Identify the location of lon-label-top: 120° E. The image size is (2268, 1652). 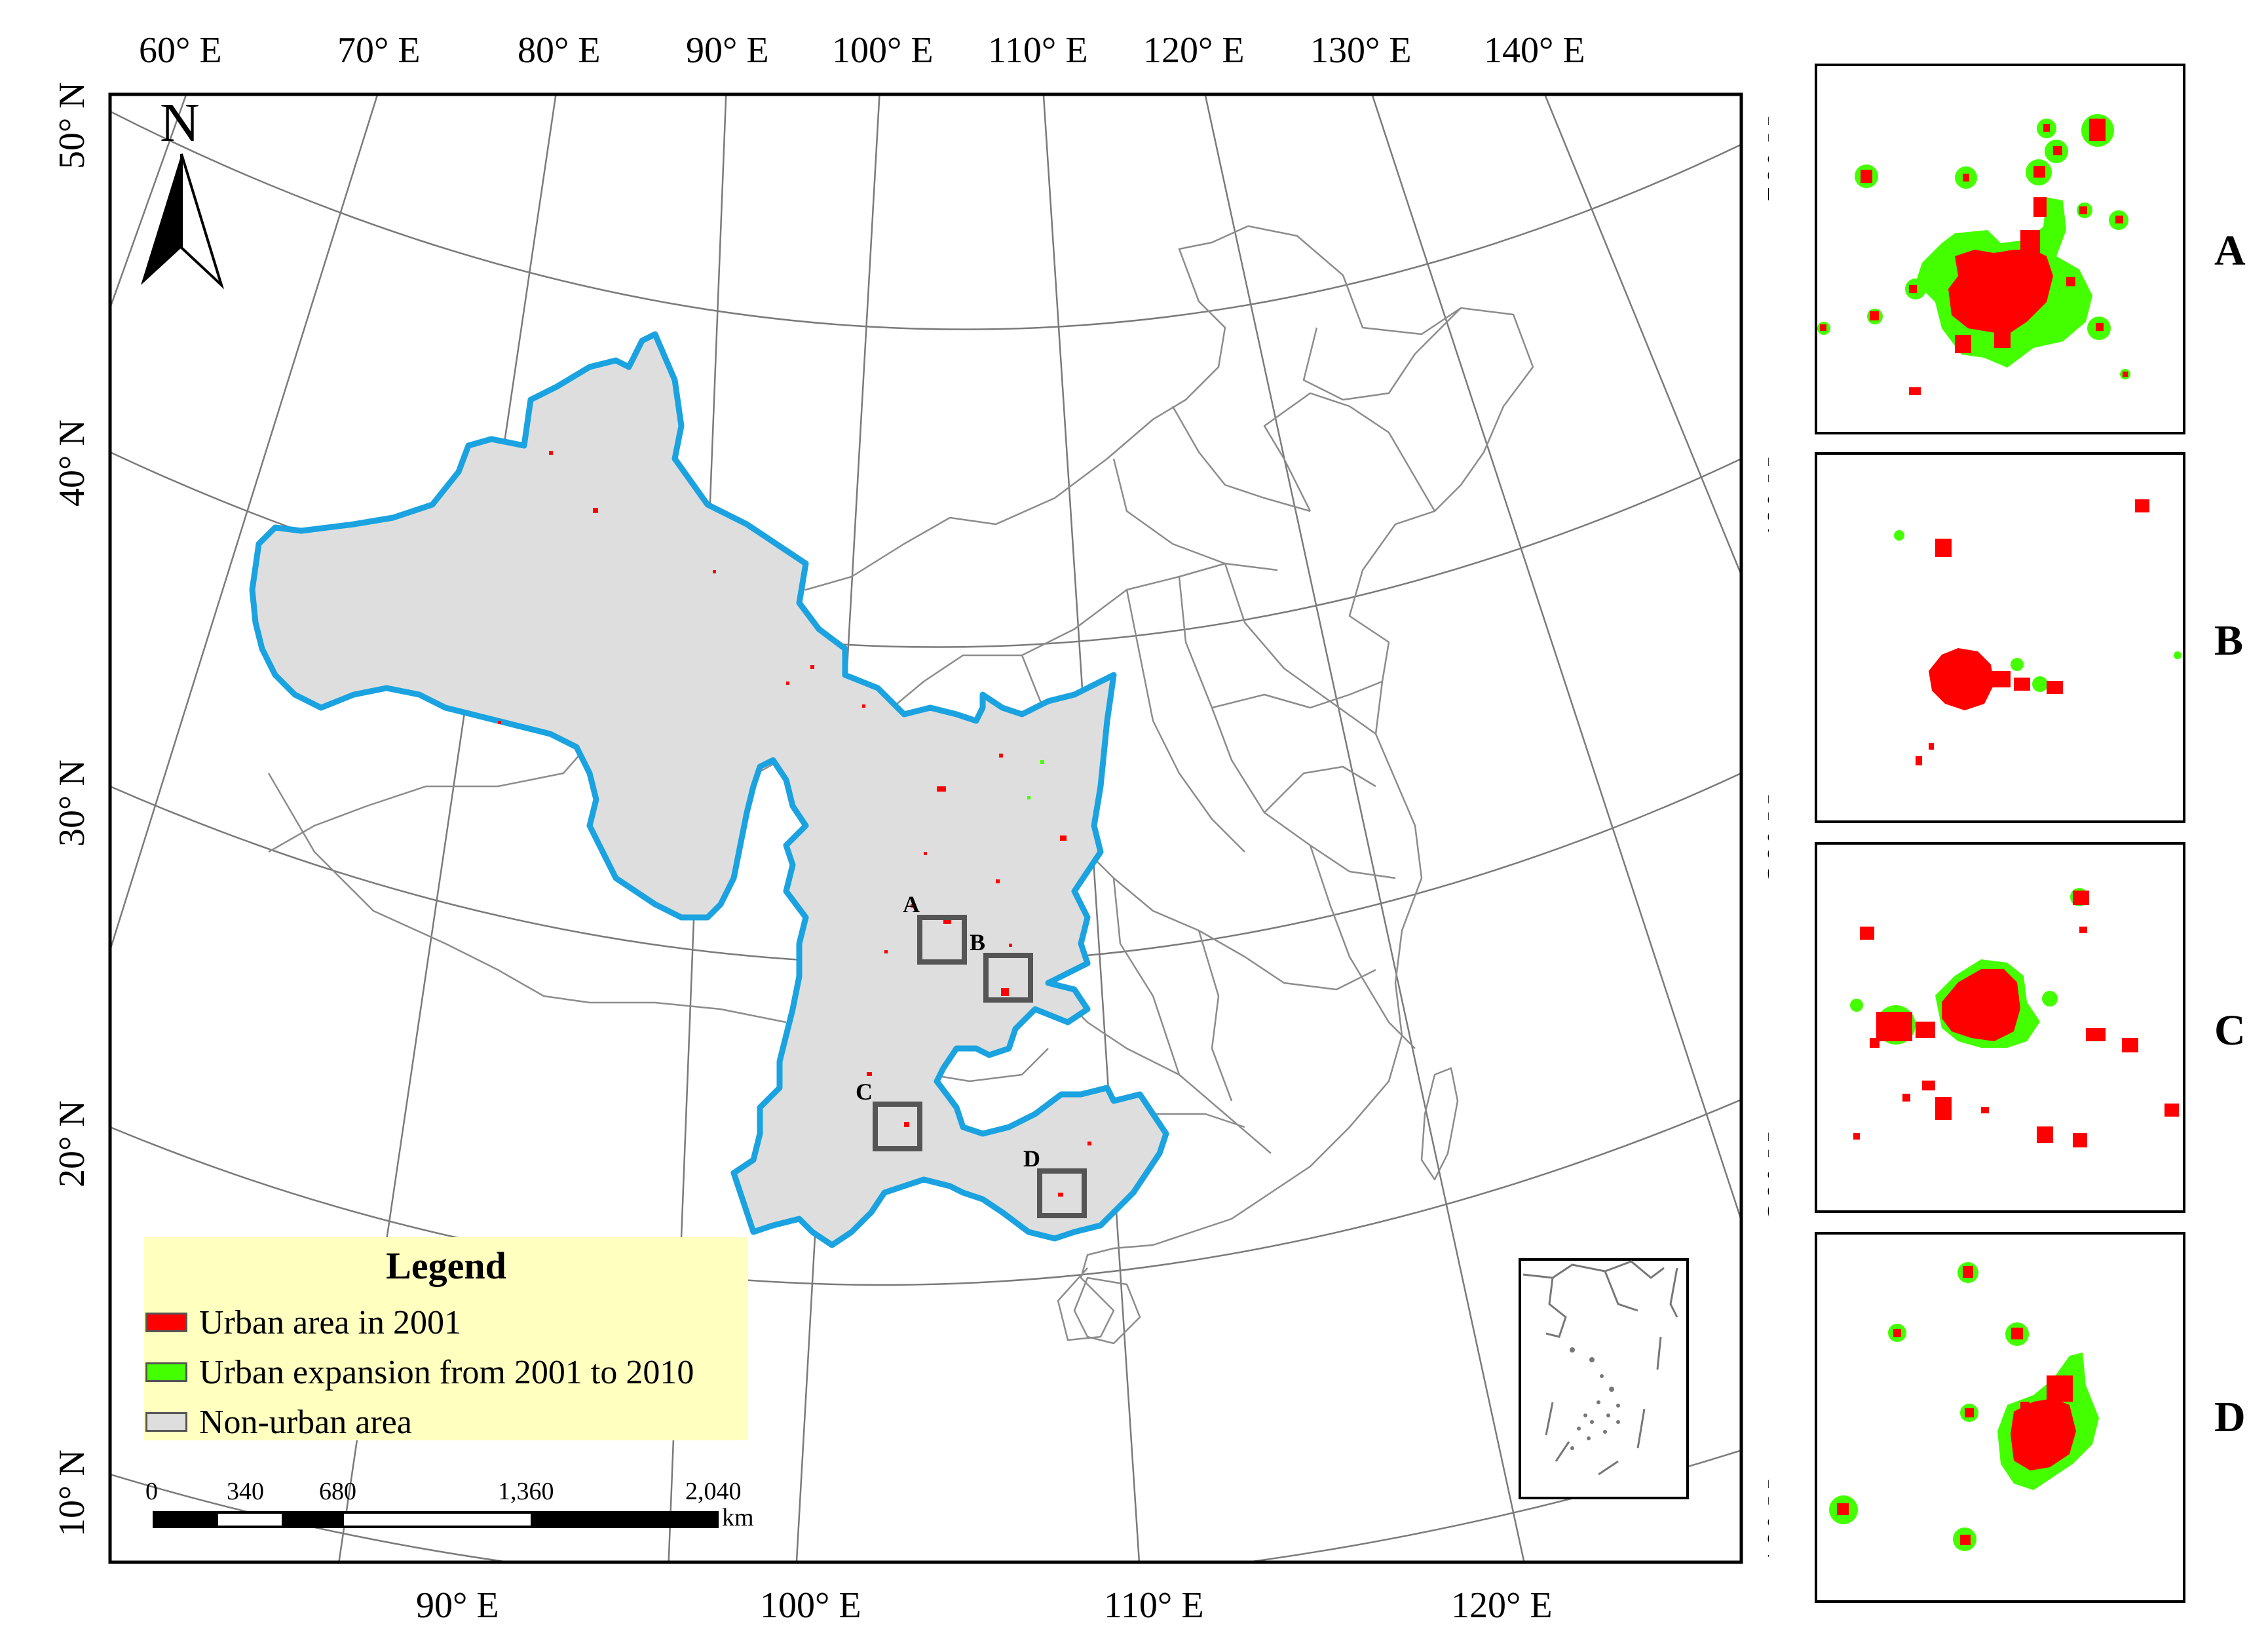
(1194, 51).